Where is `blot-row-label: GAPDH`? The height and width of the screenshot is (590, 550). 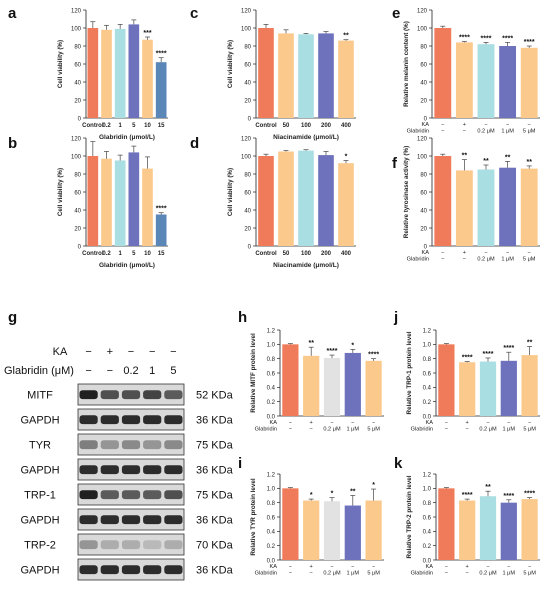 blot-row-label: GAPDH is located at coordinates (39, 421).